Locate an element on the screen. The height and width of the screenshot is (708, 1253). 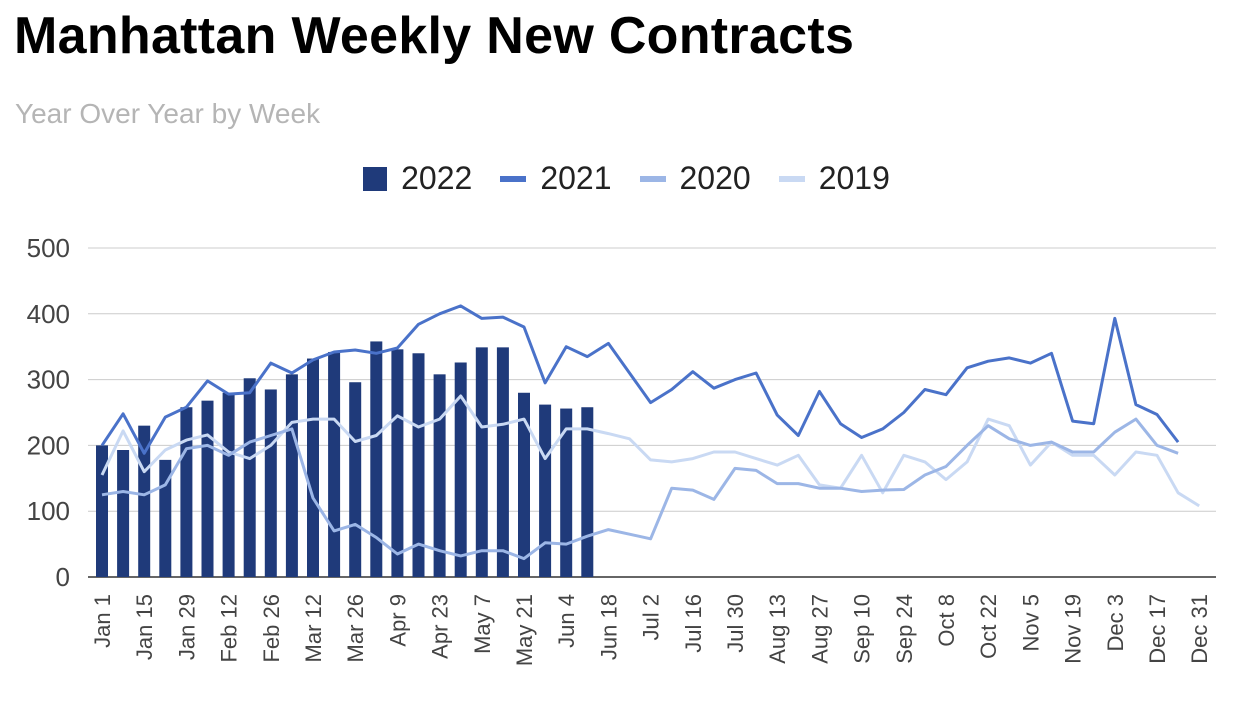
x-tick-label: Jan 1 is located at coordinates (102, 621).